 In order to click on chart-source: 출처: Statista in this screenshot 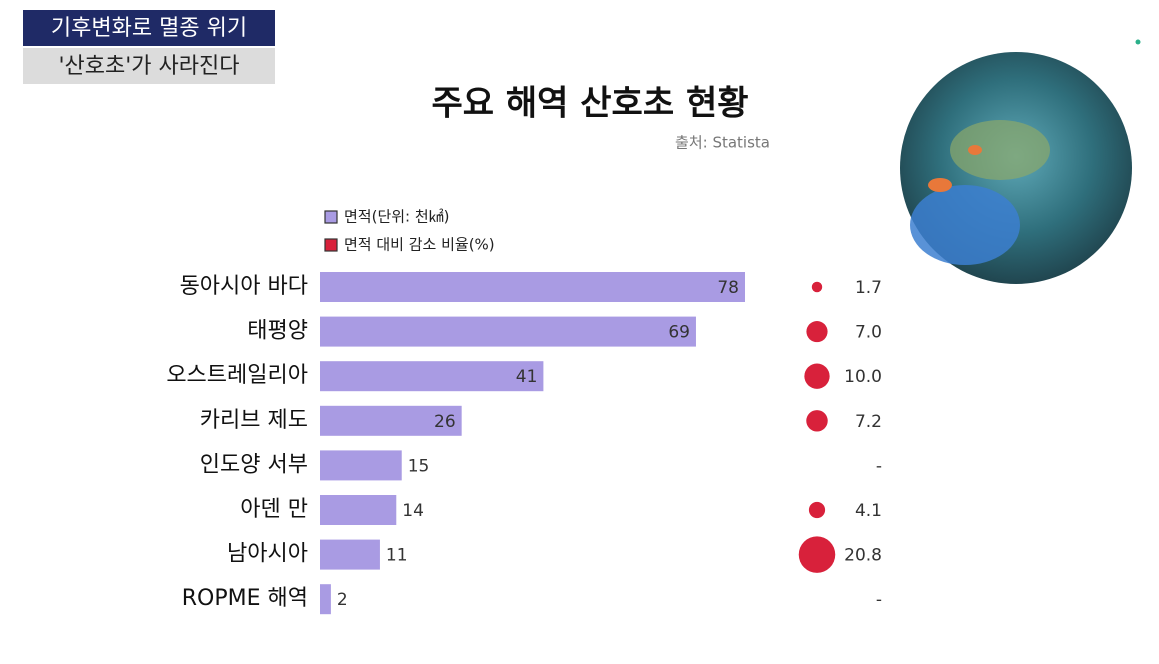, I will do `click(722, 143)`.